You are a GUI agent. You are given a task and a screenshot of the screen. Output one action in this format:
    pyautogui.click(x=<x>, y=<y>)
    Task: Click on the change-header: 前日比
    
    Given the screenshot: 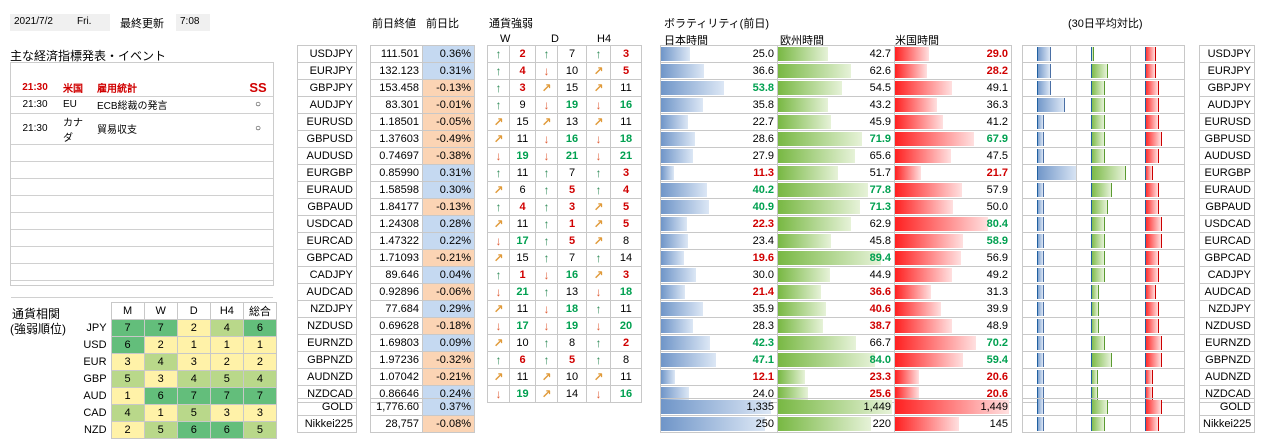 What is the action you would take?
    pyautogui.click(x=442, y=24)
    